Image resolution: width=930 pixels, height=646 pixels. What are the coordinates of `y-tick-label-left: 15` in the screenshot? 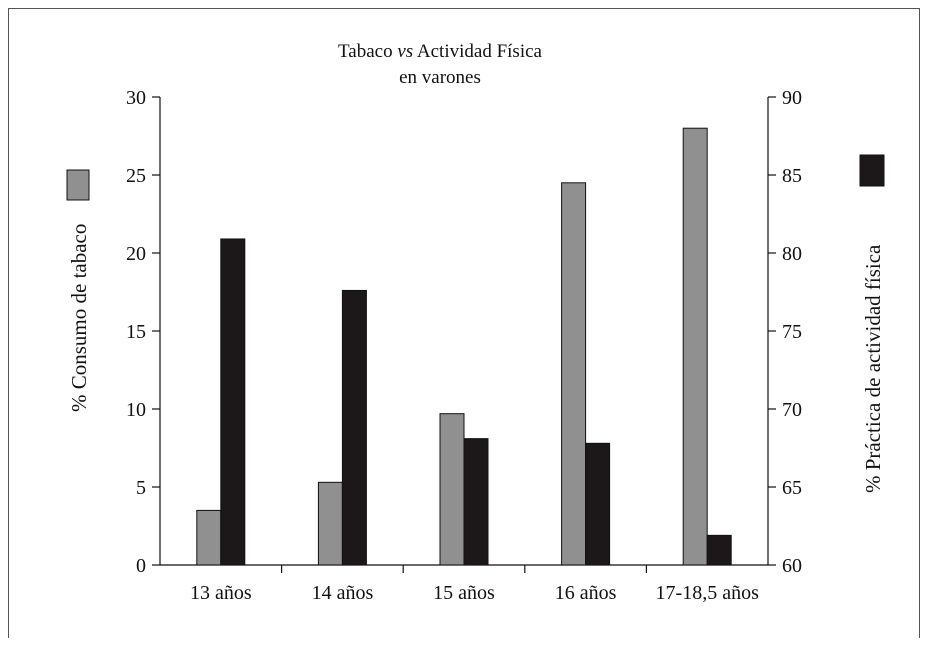 It's located at (136, 332).